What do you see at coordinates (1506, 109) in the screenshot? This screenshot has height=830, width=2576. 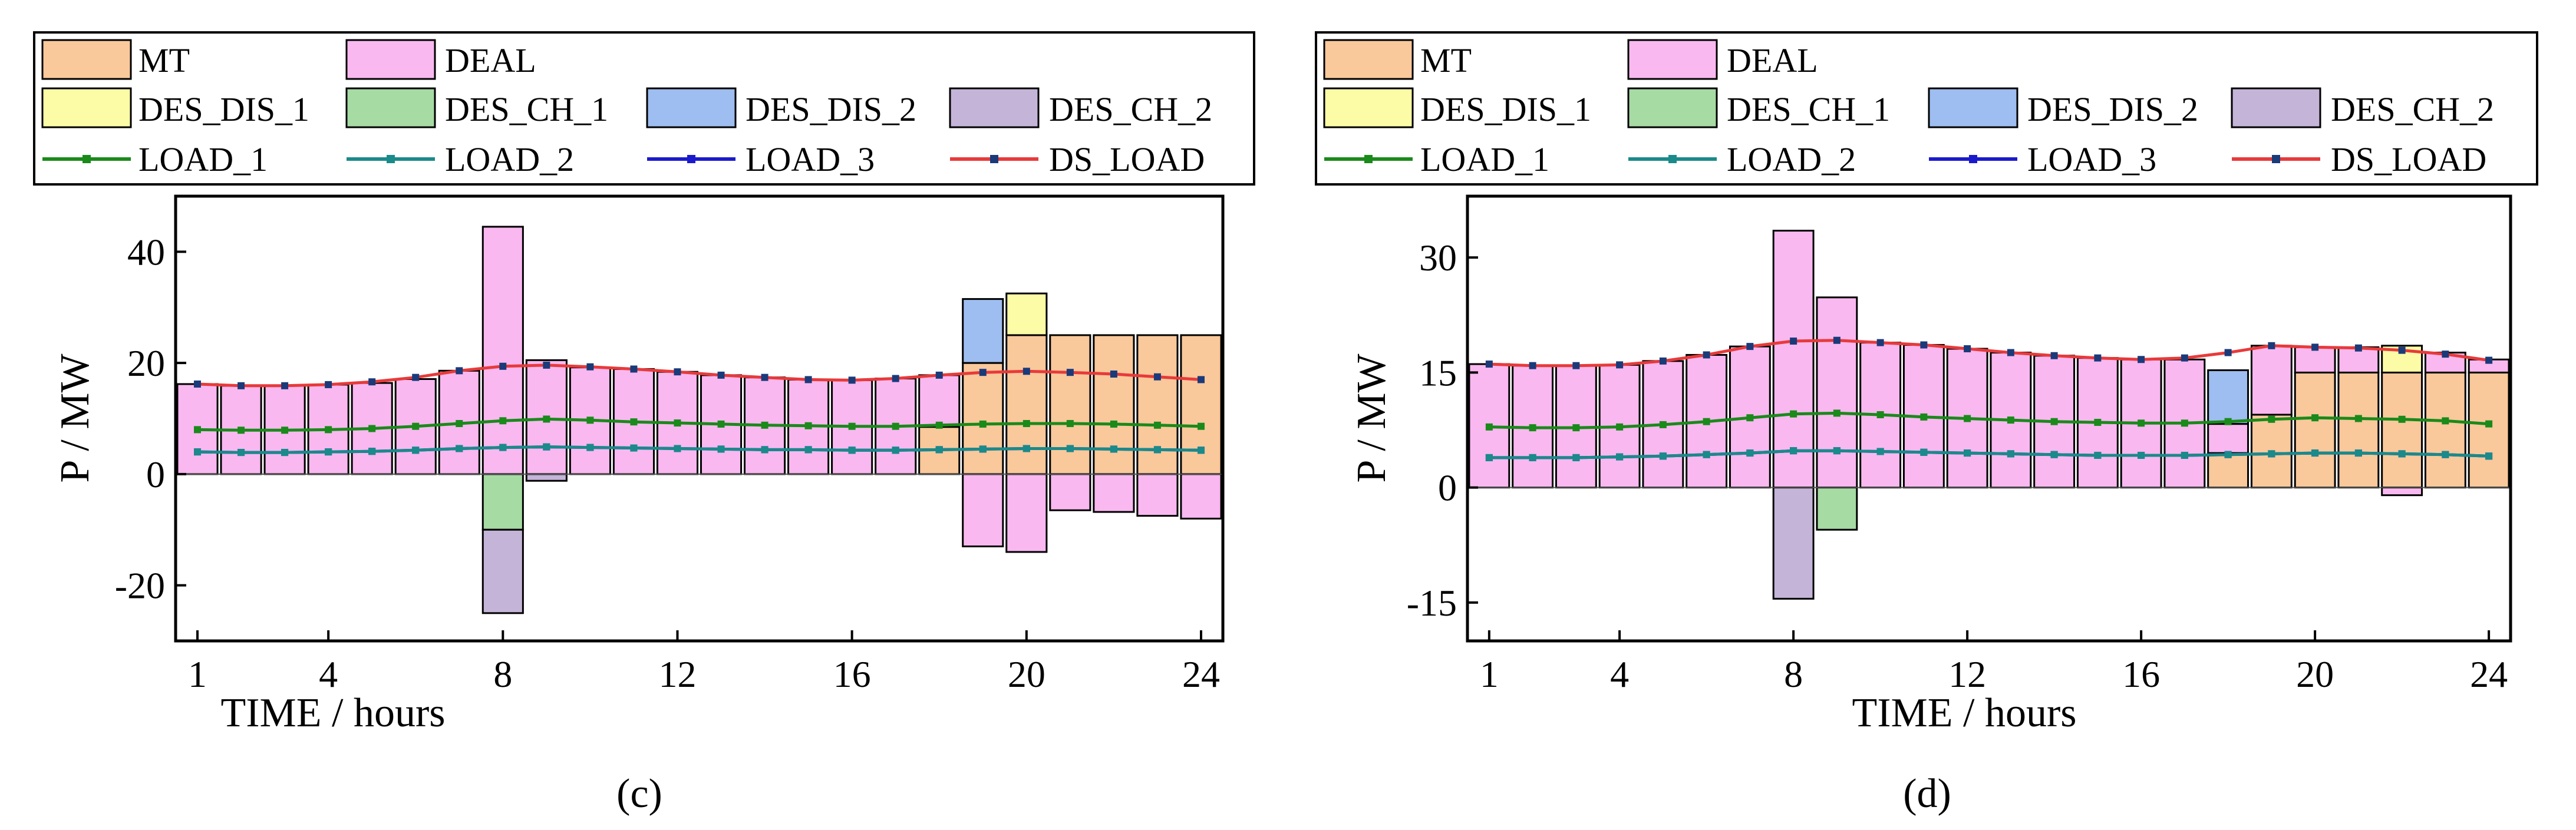 I see `legend-label-des-dis-1: DES_DIS_1` at bounding box center [1506, 109].